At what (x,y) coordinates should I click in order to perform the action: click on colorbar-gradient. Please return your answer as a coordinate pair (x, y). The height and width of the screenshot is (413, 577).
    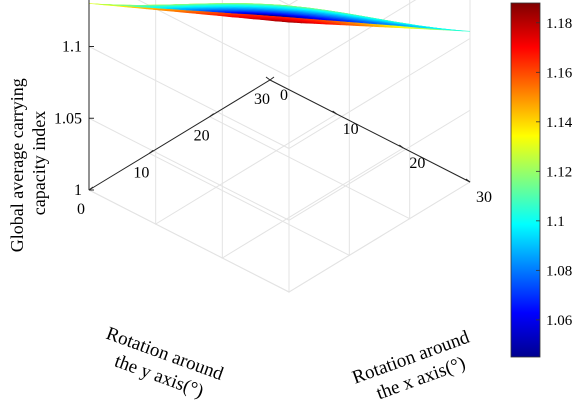
    Looking at the image, I should click on (525, 180).